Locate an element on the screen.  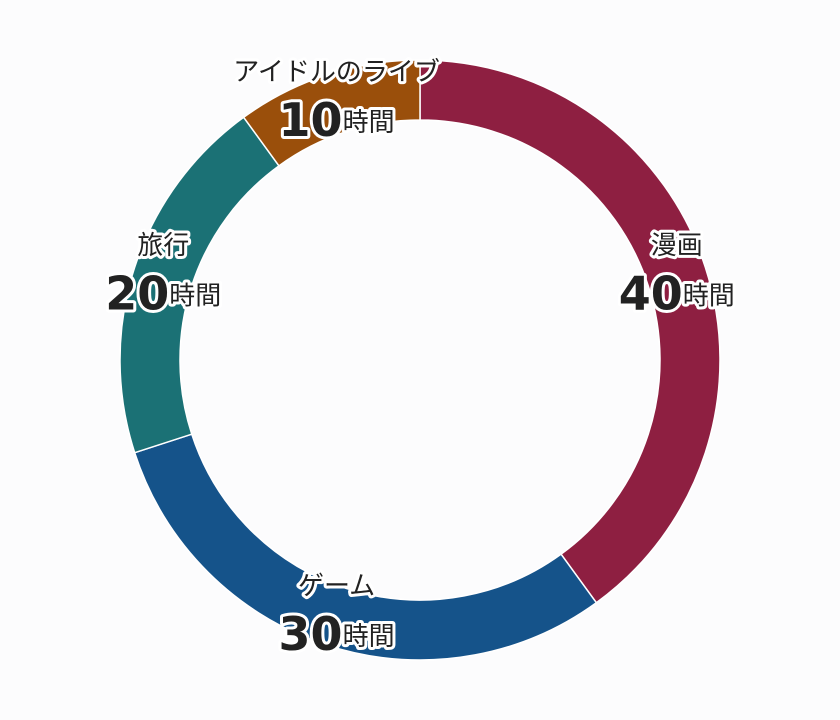
value-number: 40 is located at coordinates (651, 293).